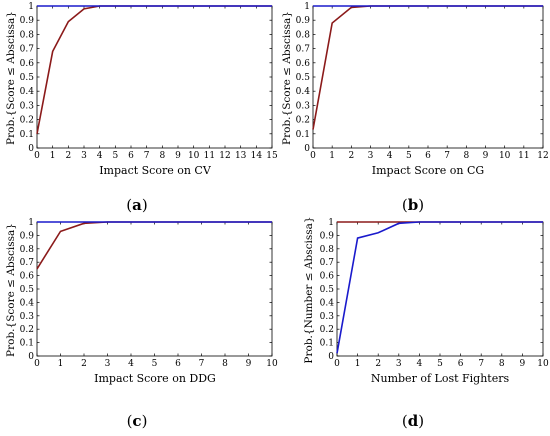 The width and height of the screenshot is (550, 436). I want to click on x-tick-label: 15, so click(272, 156).